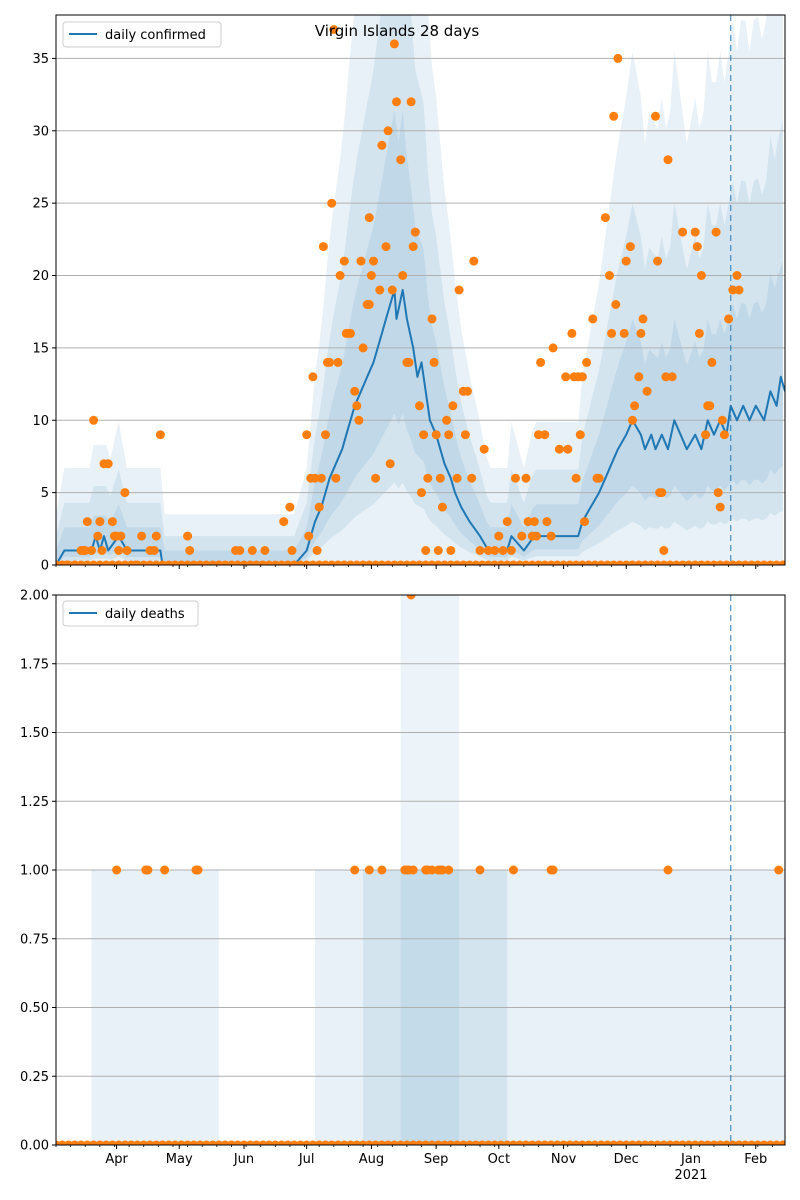  Describe the element at coordinates (626, 1159) in the screenshot. I see `x-tick-label-dec: Dec` at that location.